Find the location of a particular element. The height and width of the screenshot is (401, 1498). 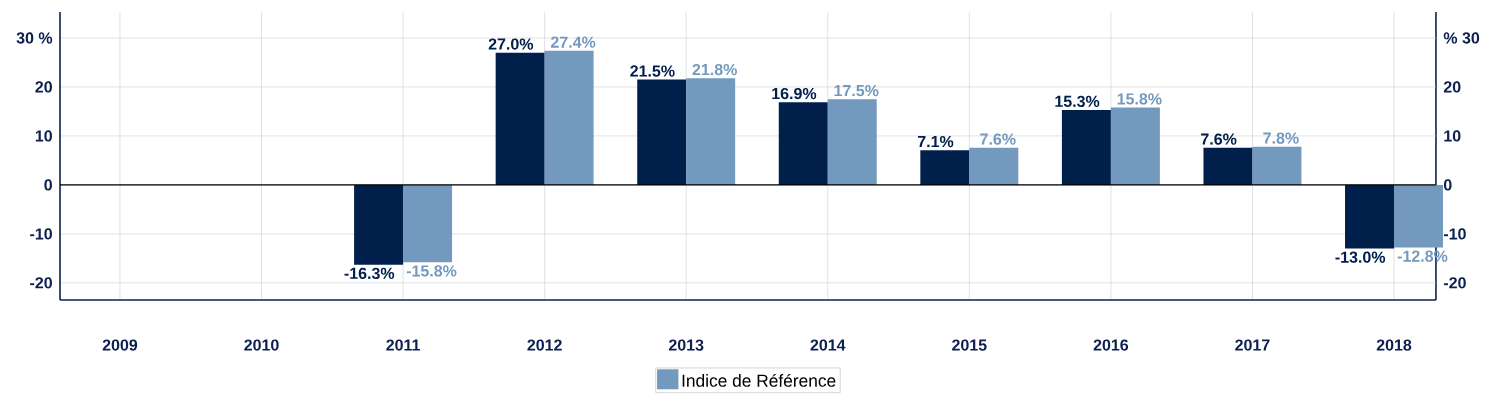

legend-label: Indice de Référence is located at coordinates (759, 380).